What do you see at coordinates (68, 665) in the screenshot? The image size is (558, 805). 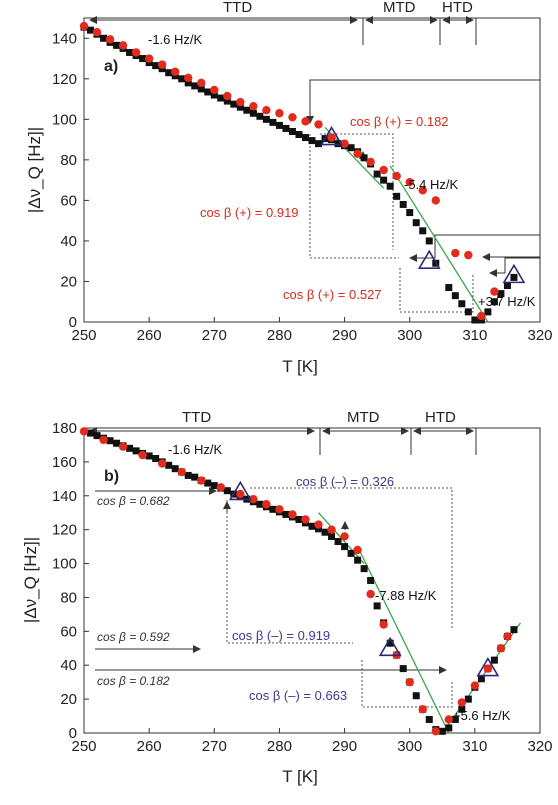 I see `panel-b-y-tick-label: 40` at bounding box center [68, 665].